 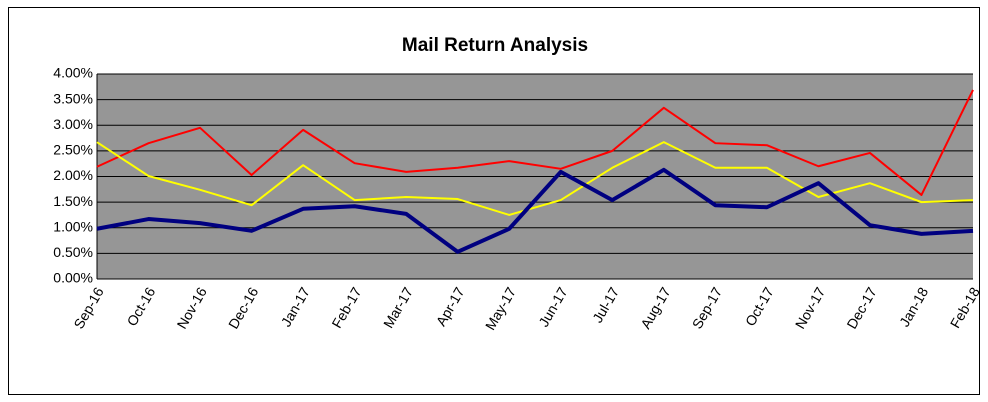 What do you see at coordinates (73, 73) in the screenshot?
I see `y-tick-label: 4.00%` at bounding box center [73, 73].